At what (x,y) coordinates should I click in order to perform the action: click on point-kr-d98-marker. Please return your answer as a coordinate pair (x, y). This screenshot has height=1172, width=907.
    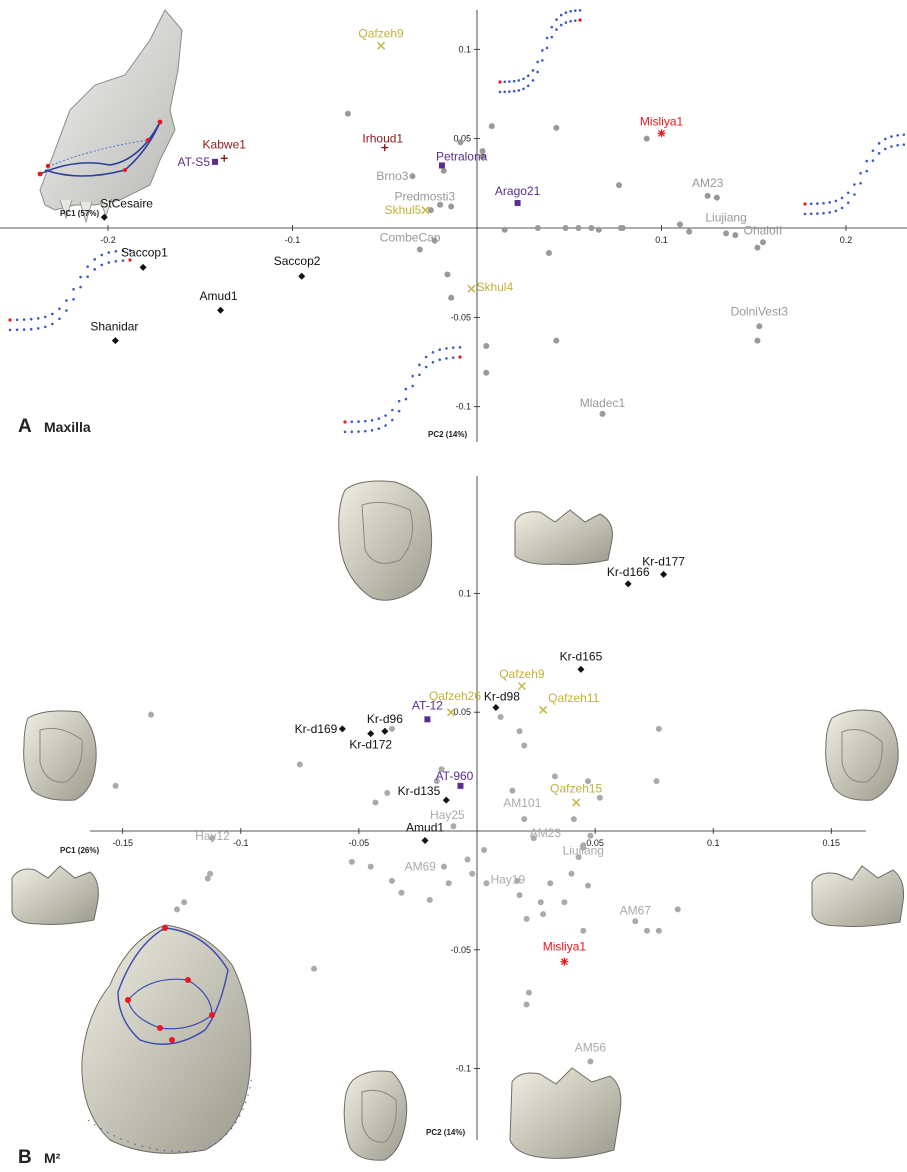
    Looking at the image, I should click on (496, 707).